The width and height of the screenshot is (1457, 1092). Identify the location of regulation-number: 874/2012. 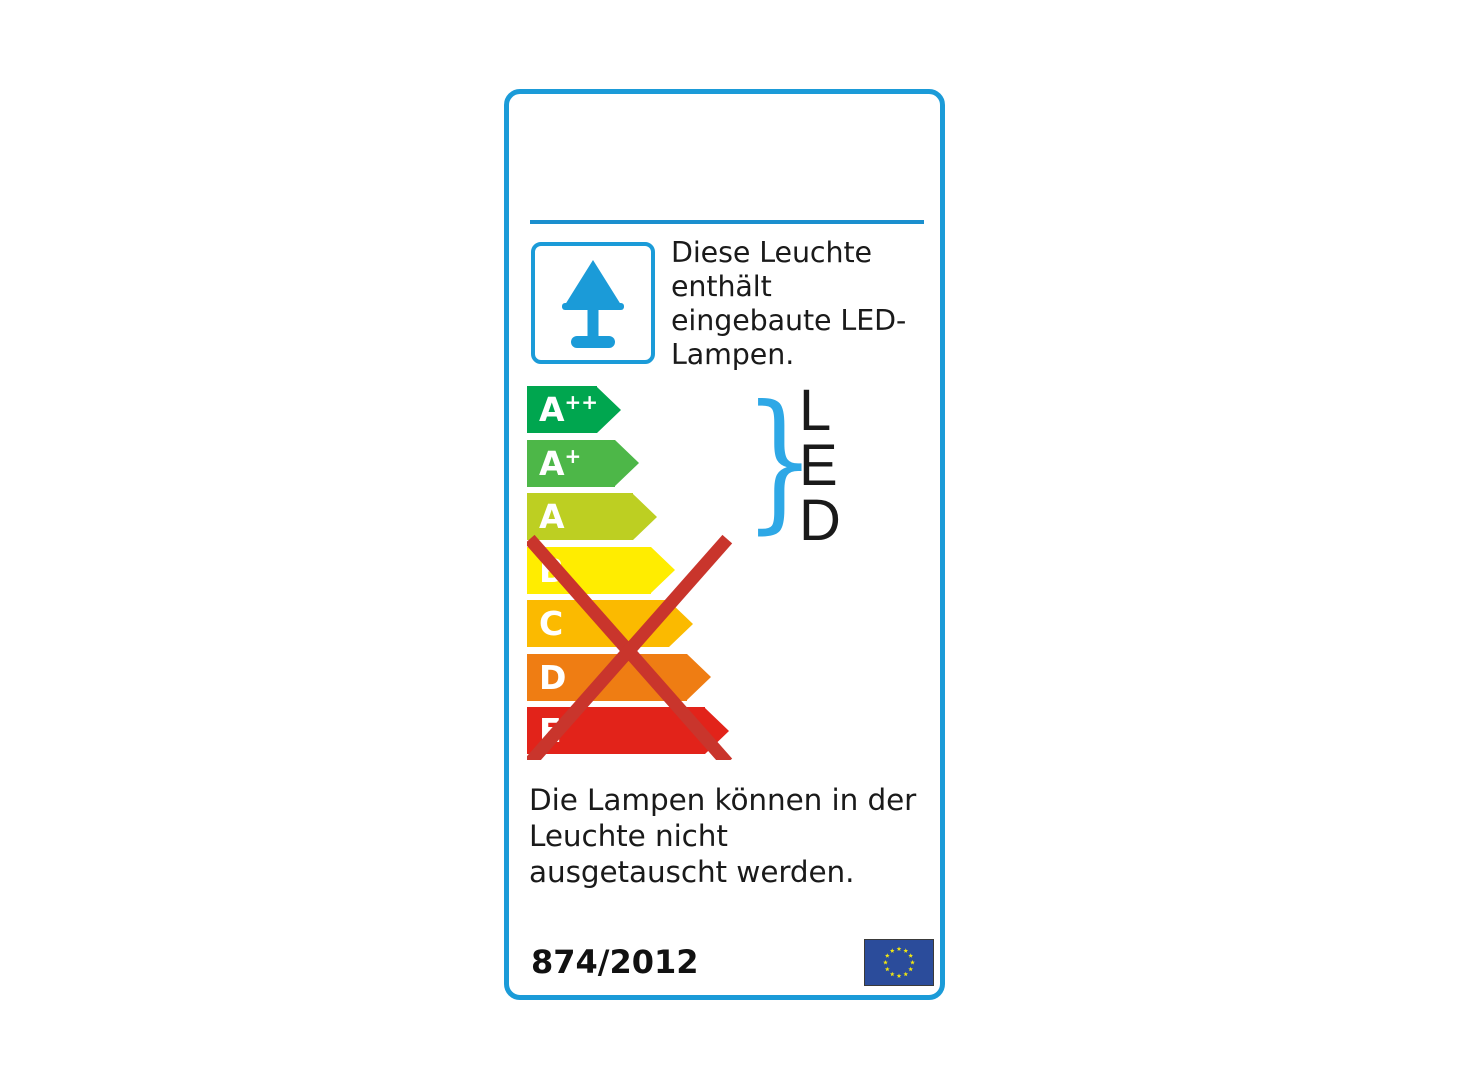
(615, 962).